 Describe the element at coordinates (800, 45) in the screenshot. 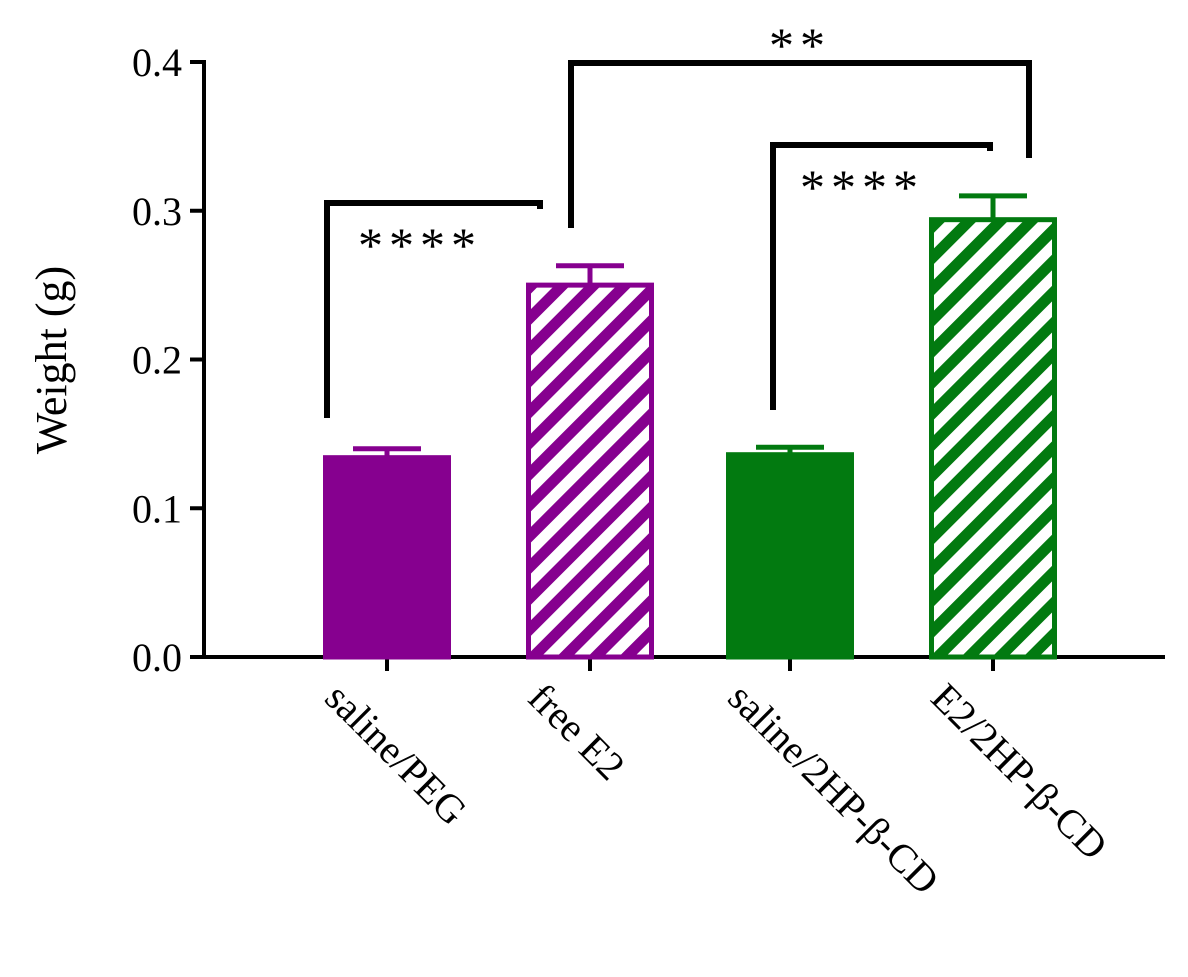

I see `significance-label: **` at that location.